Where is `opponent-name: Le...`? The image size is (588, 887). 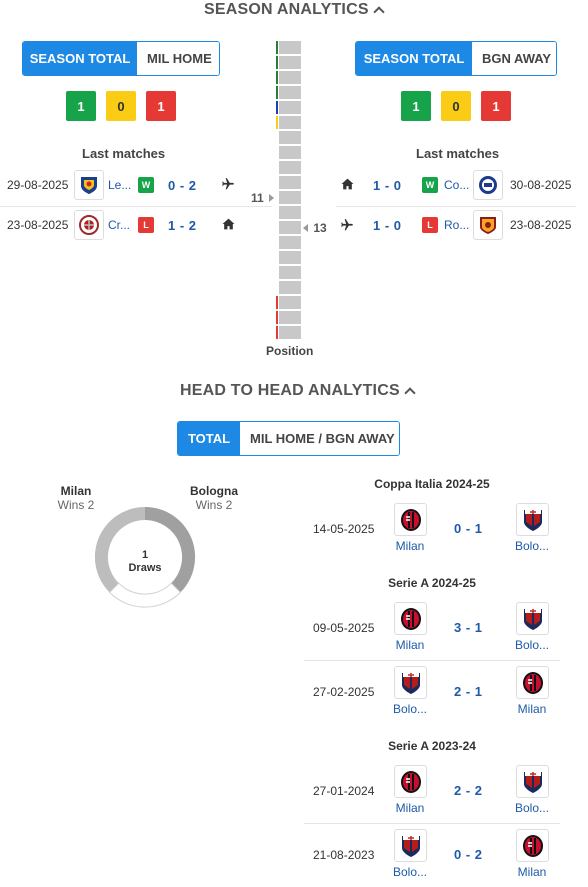
opponent-name: Le... is located at coordinates (120, 185).